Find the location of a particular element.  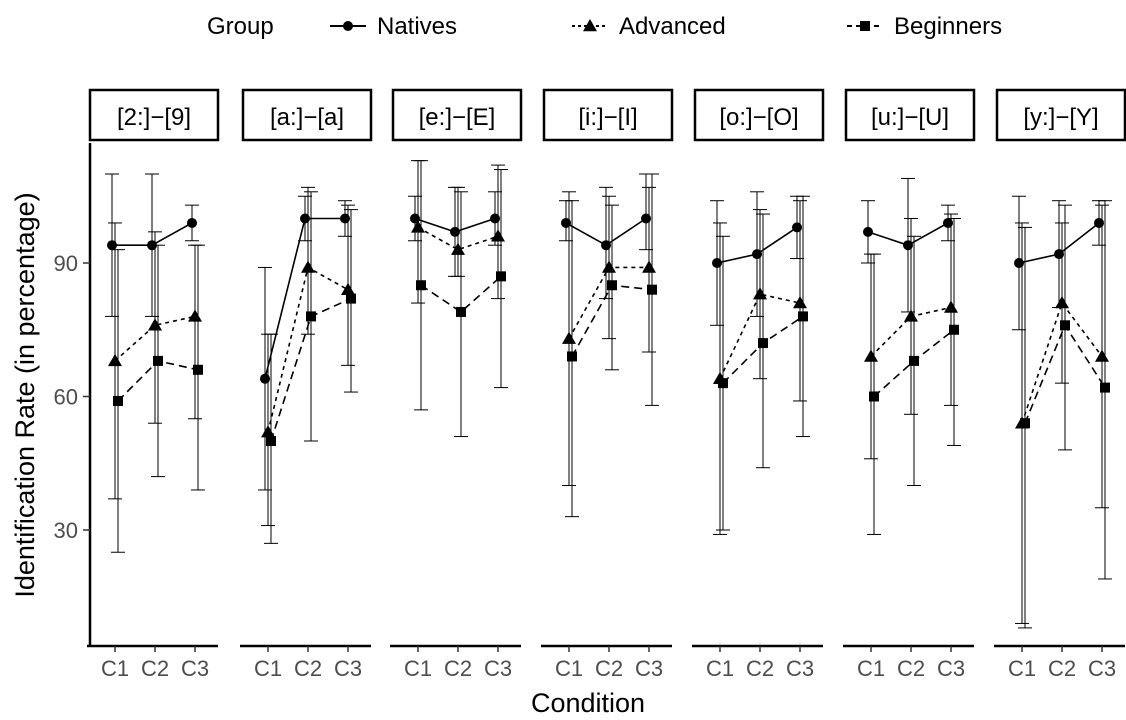

x-tick-label-2-c1: C1 is located at coordinates (268, 668).